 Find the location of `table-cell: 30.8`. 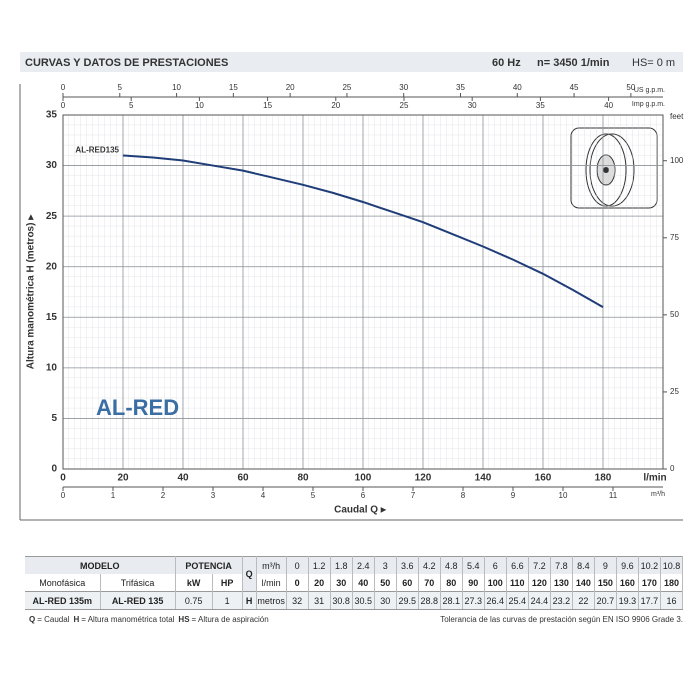

table-cell: 30.8 is located at coordinates (341, 600).